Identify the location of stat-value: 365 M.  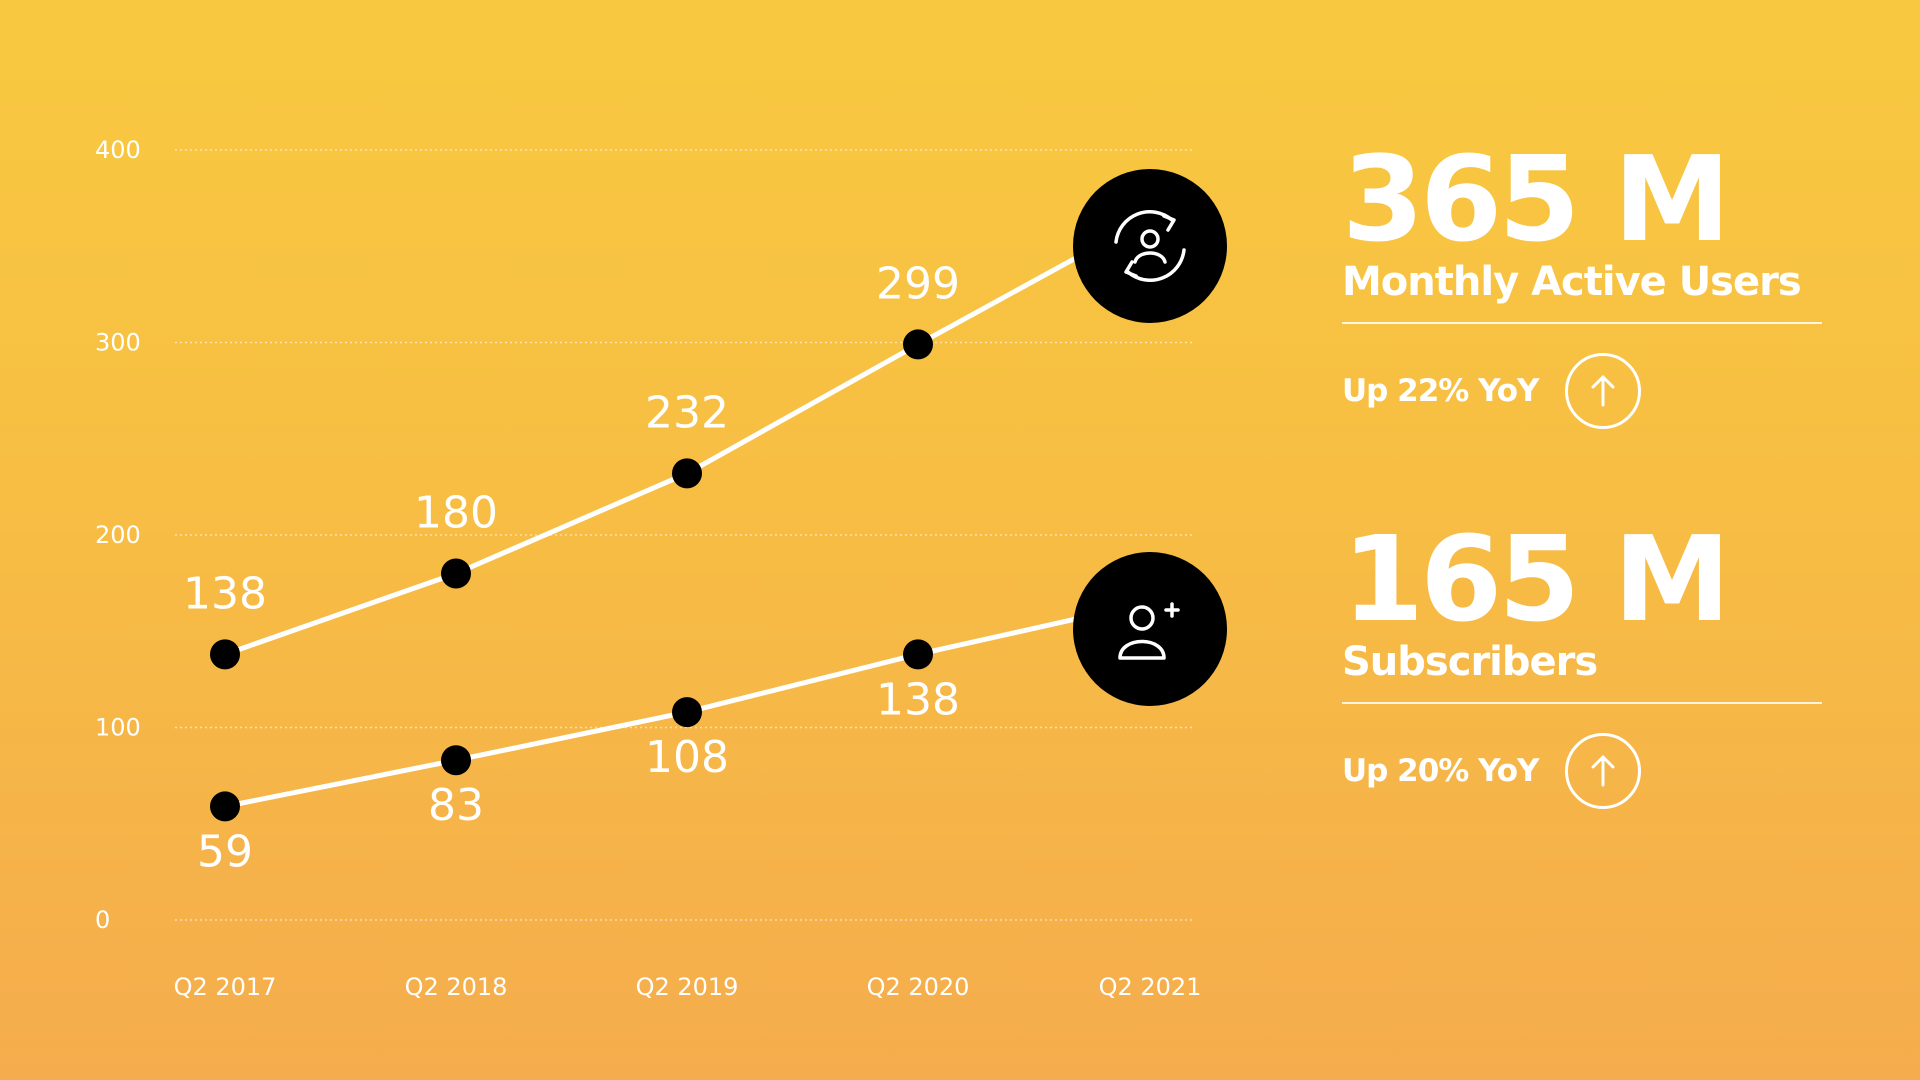
(1536, 199).